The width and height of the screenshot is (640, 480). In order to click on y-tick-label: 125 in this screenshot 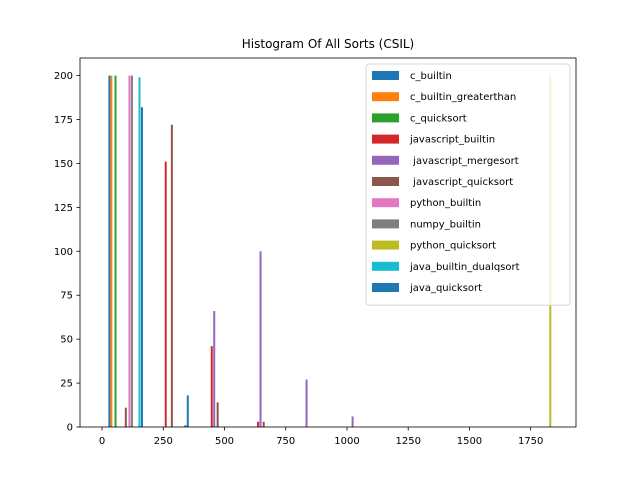, I will do `click(63, 208)`.